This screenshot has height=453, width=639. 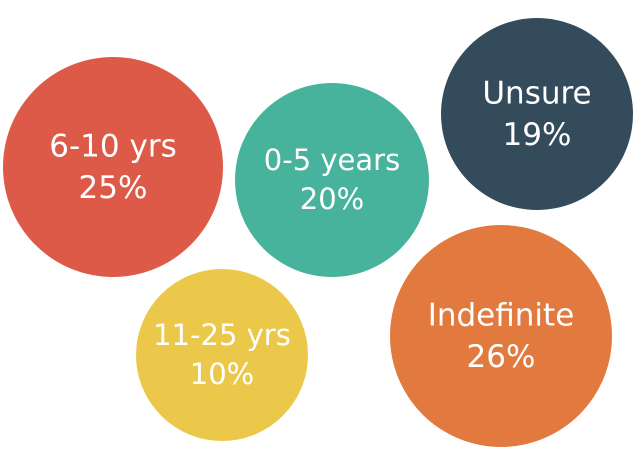 I want to click on bubble-2: 0-5 years 20%, so click(x=332, y=180).